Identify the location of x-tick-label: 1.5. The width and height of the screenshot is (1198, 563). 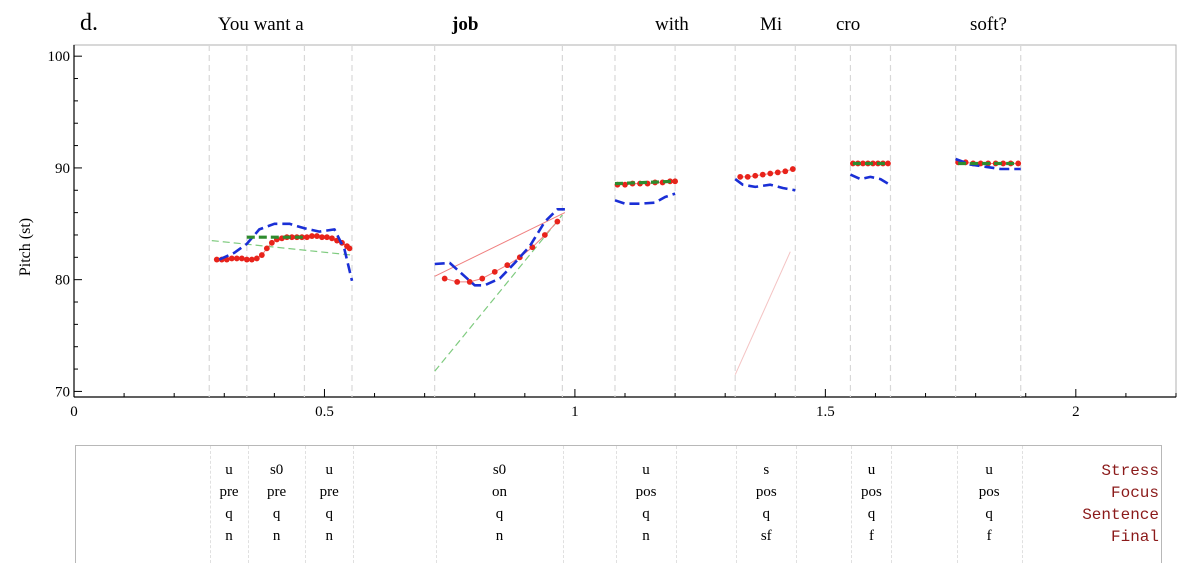
(825, 412).